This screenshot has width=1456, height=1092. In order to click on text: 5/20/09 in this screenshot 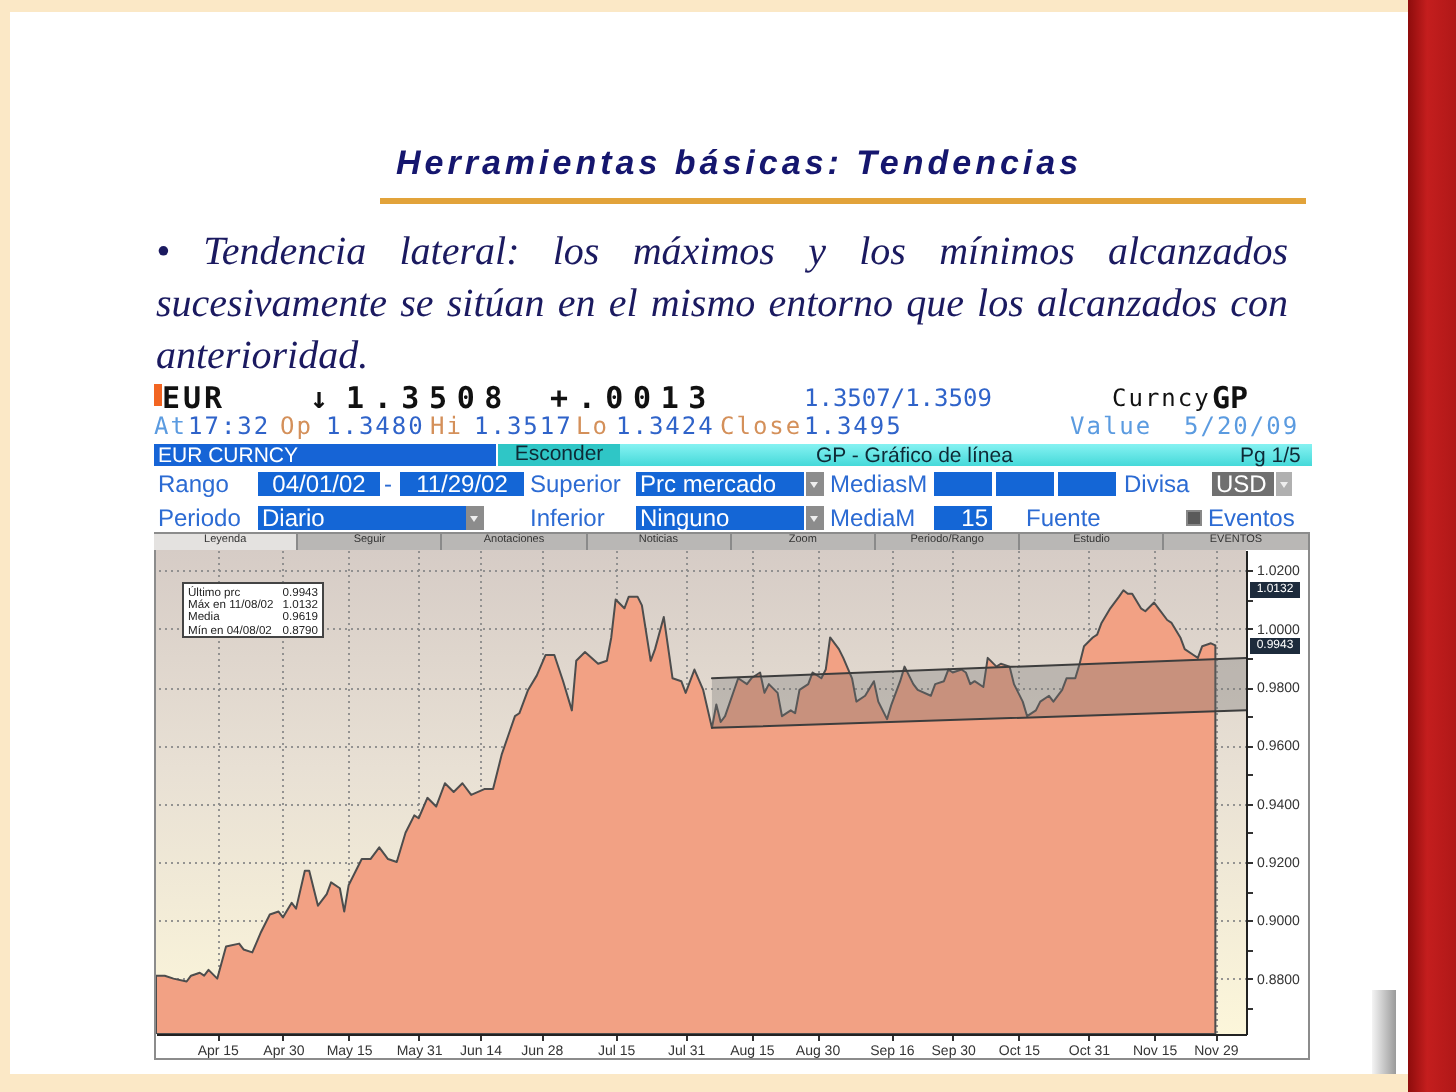, I will do `click(1242, 426)`.